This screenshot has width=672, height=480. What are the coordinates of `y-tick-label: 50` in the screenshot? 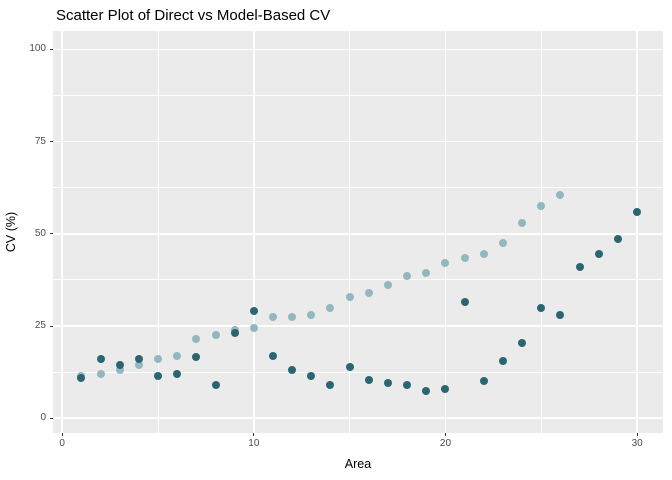 It's located at (40, 233).